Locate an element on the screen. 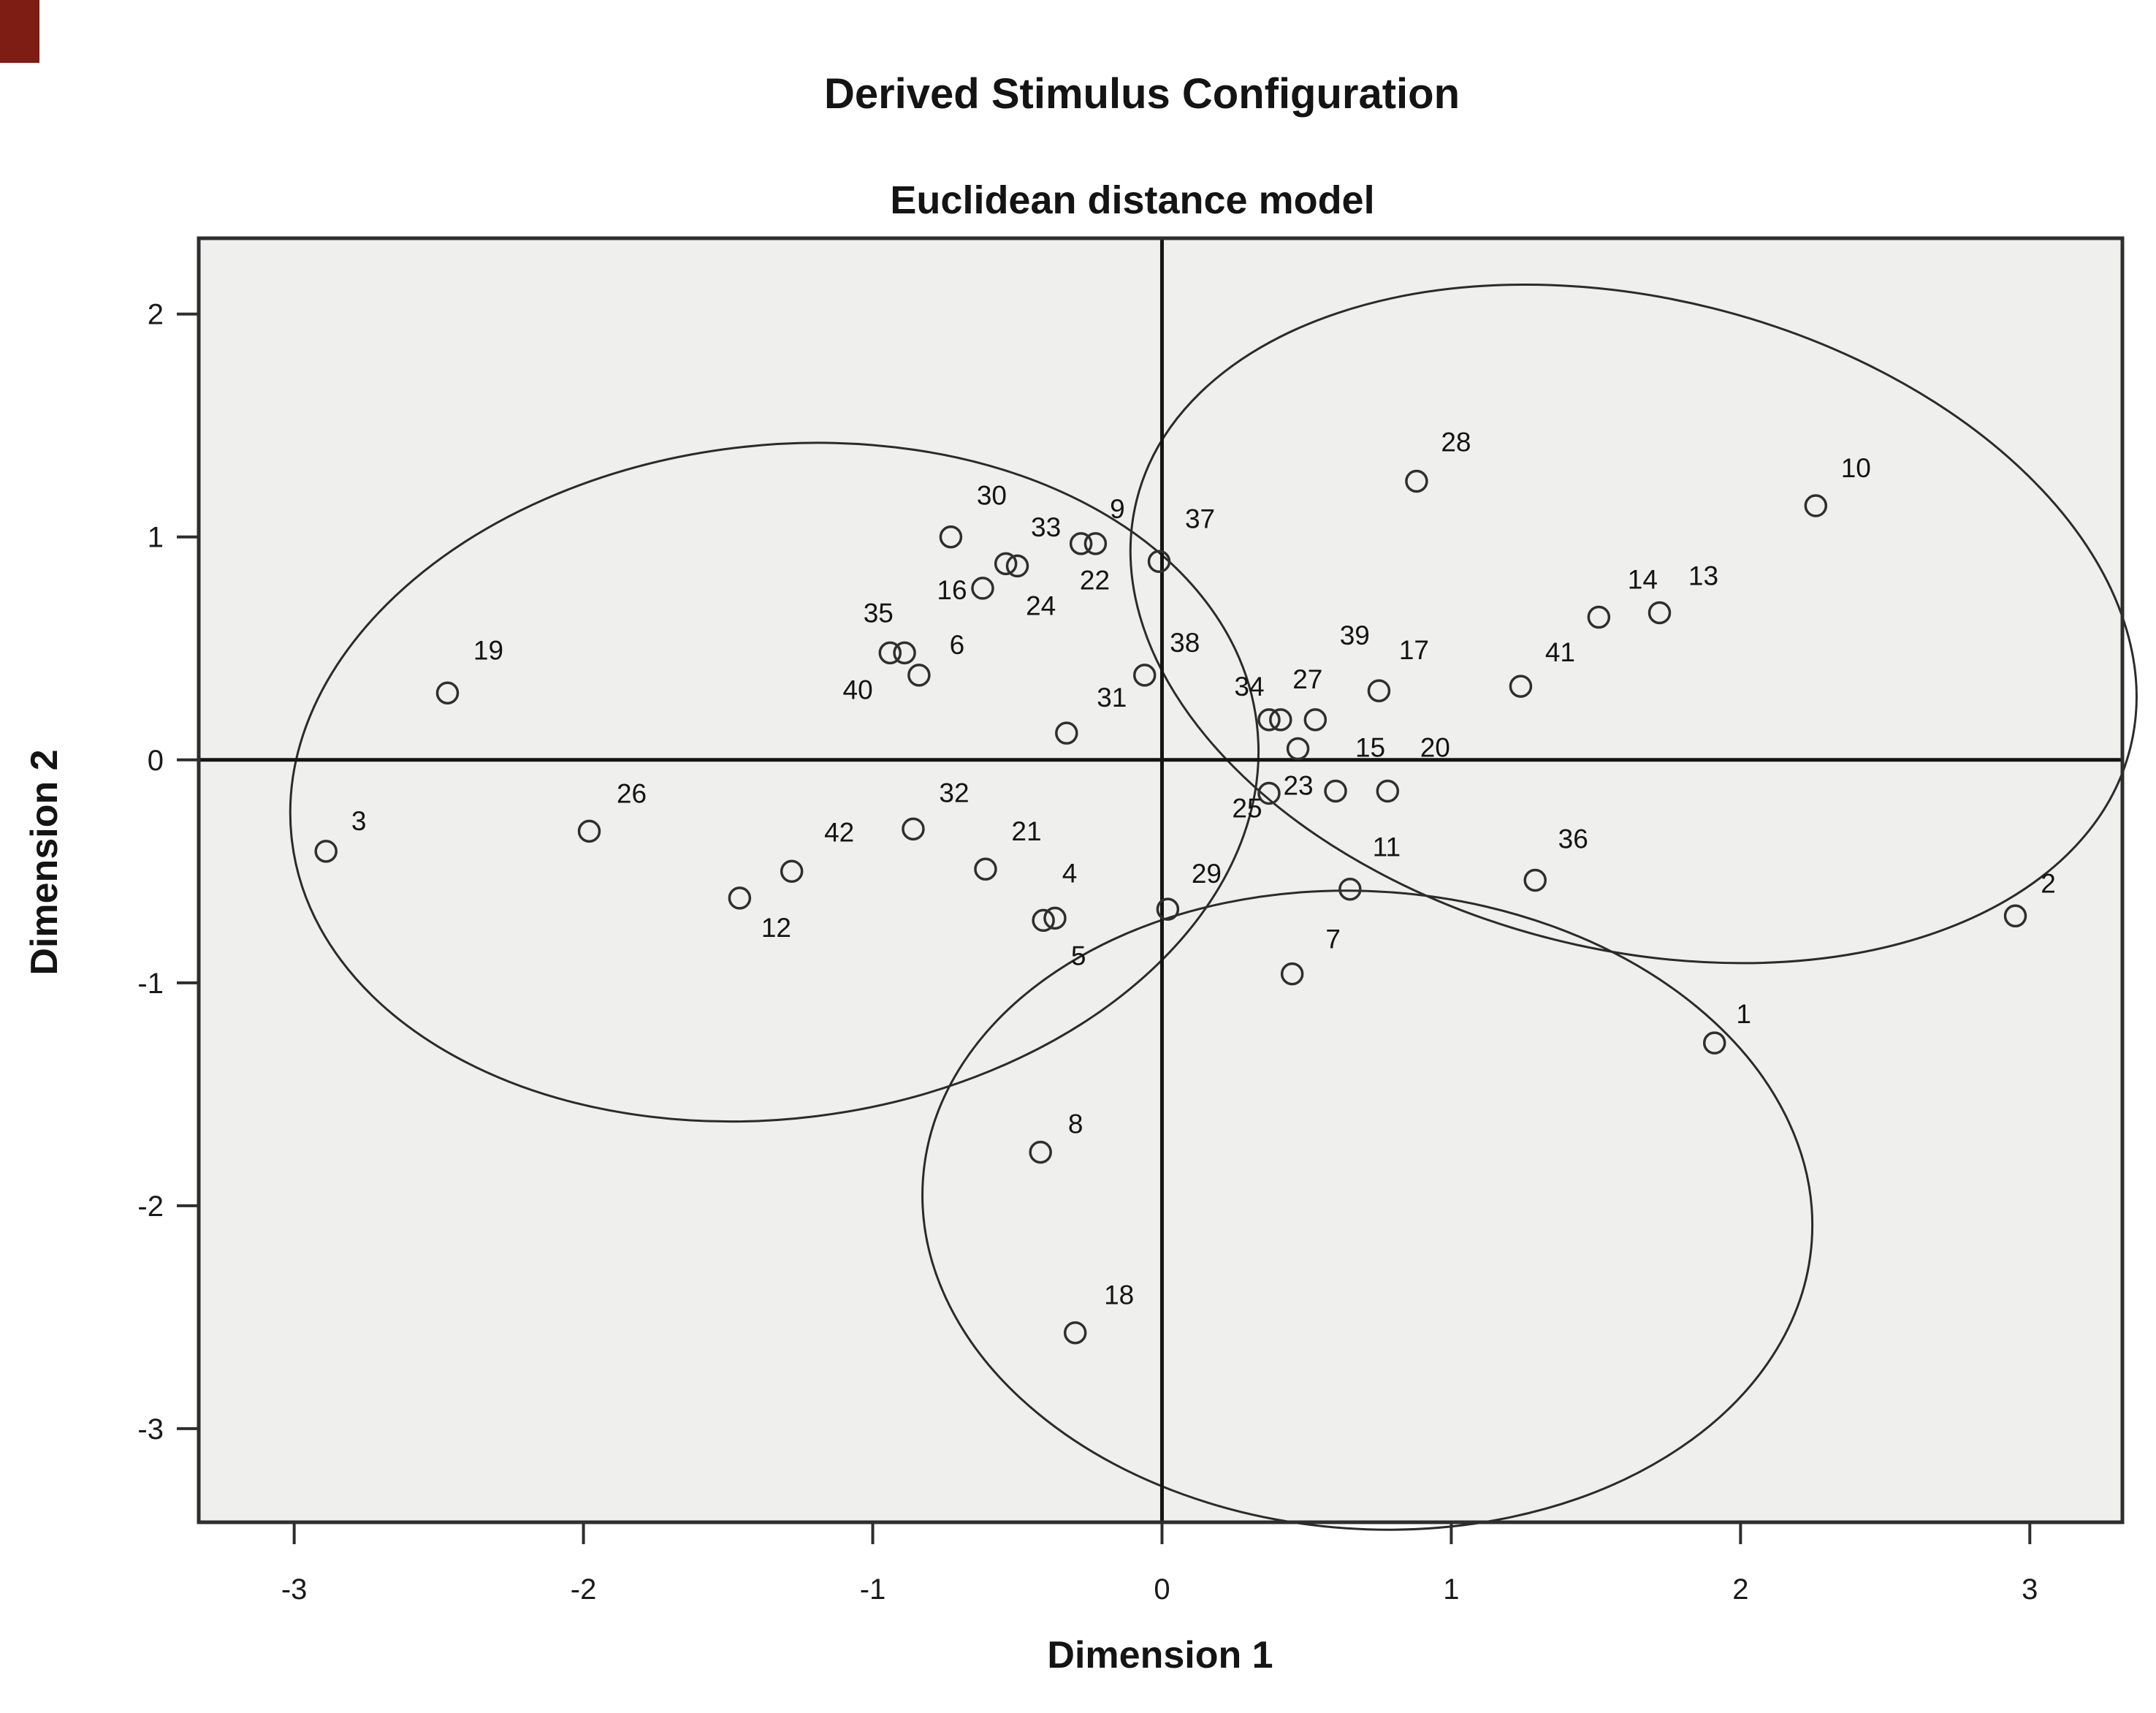 Image resolution: width=2156 pixels, height=1713 pixels. point-label-19: 19 is located at coordinates (488, 650).